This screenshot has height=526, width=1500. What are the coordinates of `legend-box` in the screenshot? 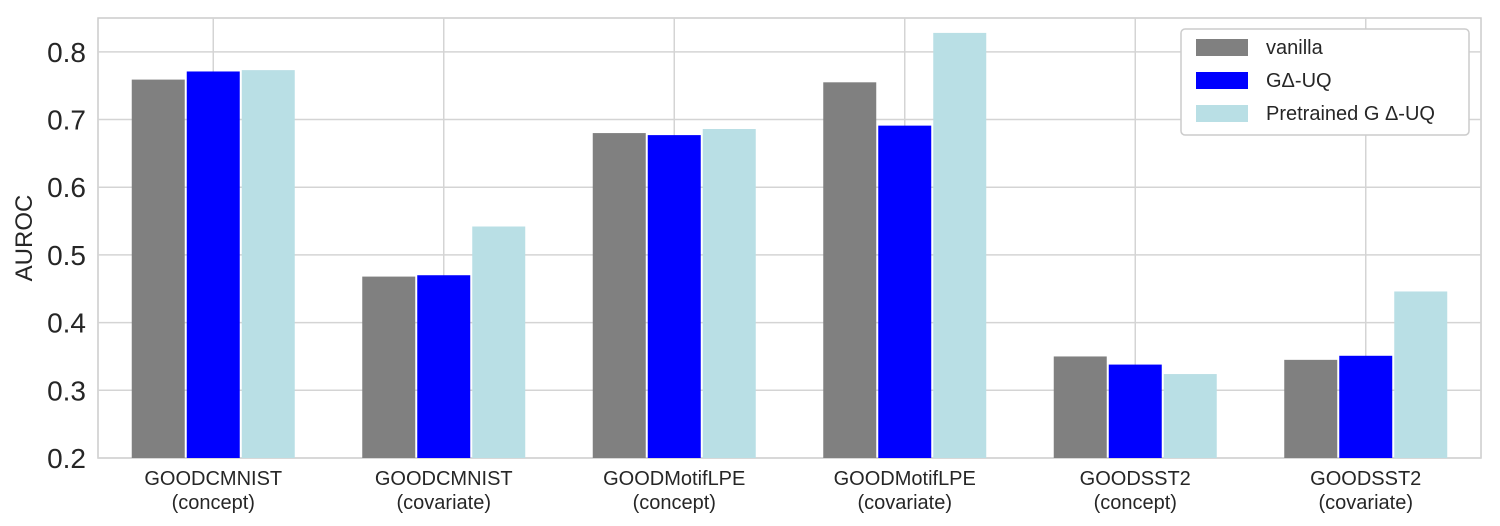 It's located at (1325, 82).